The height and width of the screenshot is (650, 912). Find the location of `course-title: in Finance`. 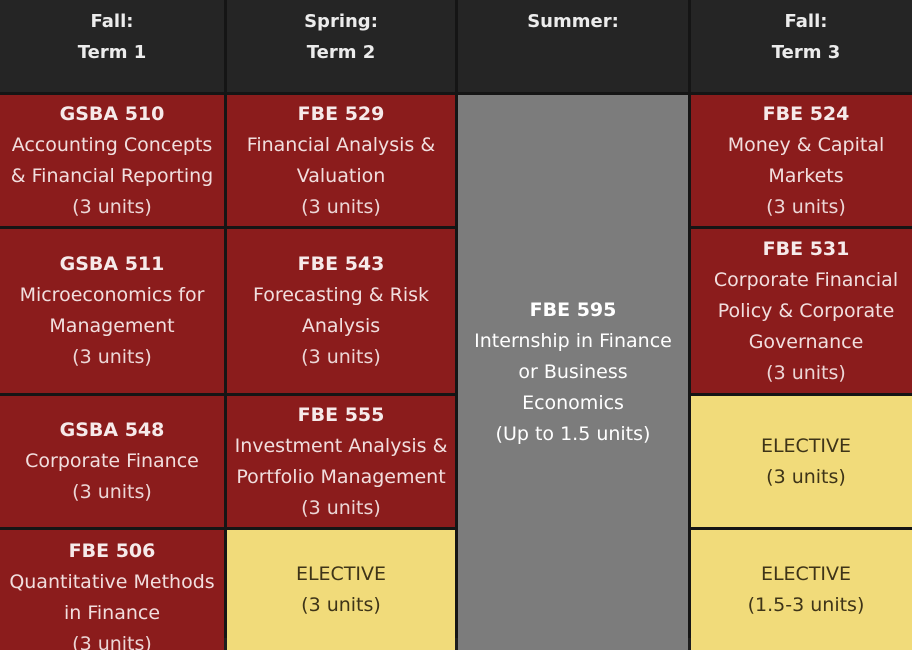

course-title: in Finance is located at coordinates (112, 613).